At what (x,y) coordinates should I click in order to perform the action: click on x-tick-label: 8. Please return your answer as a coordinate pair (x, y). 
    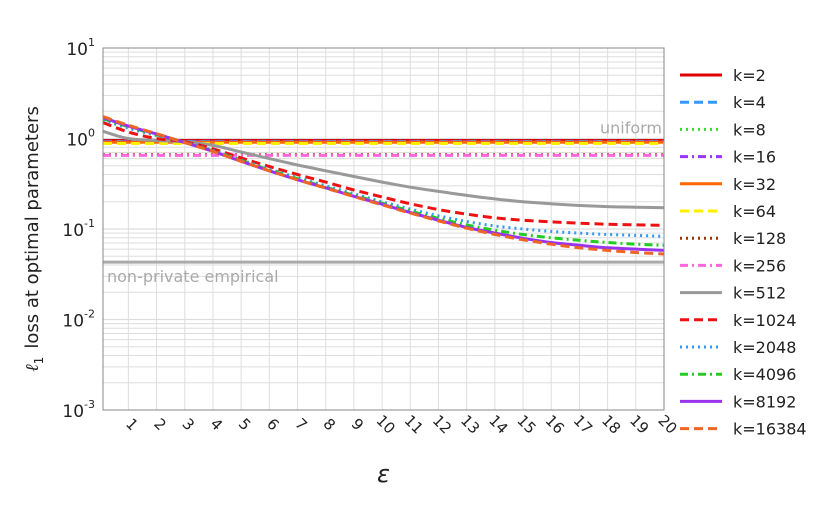
    Looking at the image, I should click on (329, 424).